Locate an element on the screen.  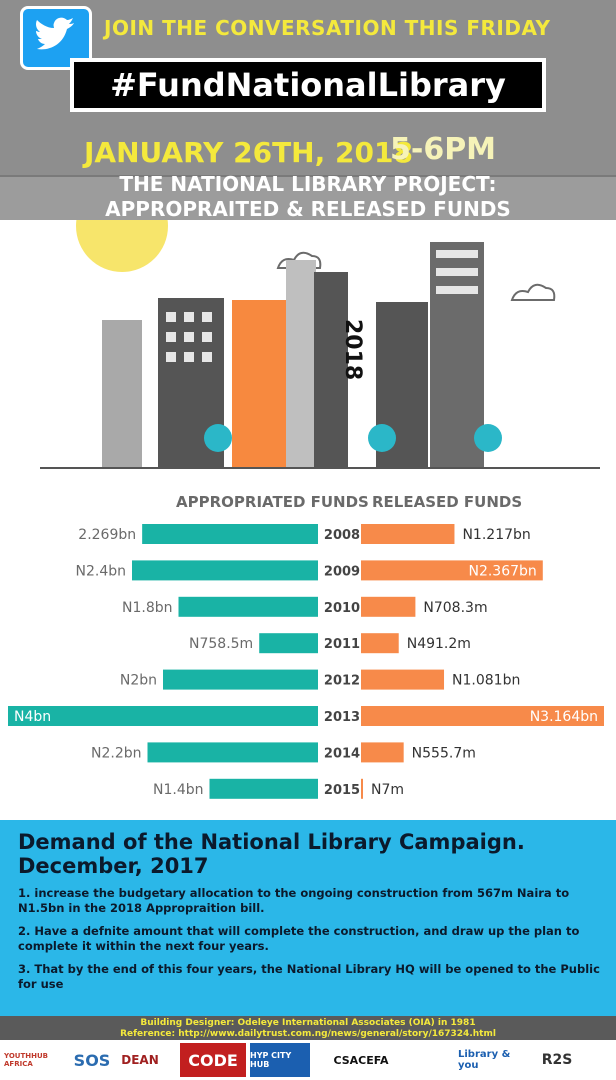
event-date: JANUARY 26TH, 2018 is located at coordinates (248, 152).